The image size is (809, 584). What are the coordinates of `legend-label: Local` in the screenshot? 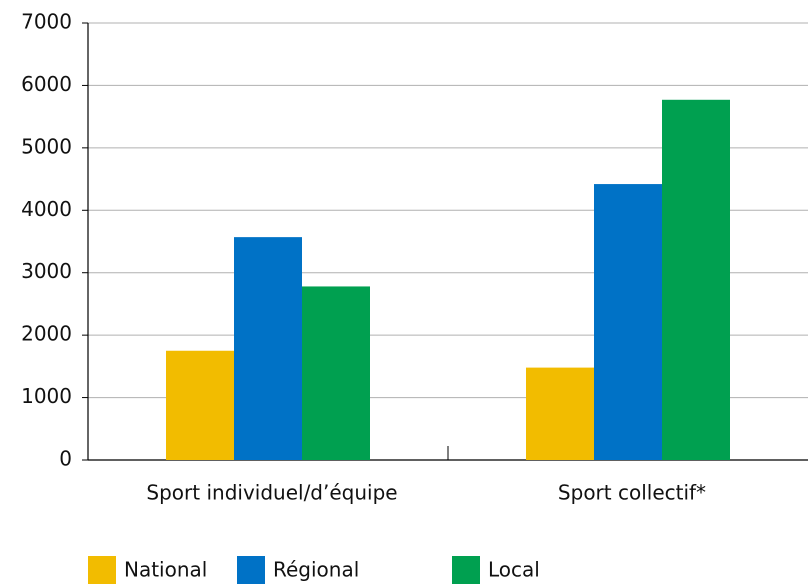 It's located at (514, 570).